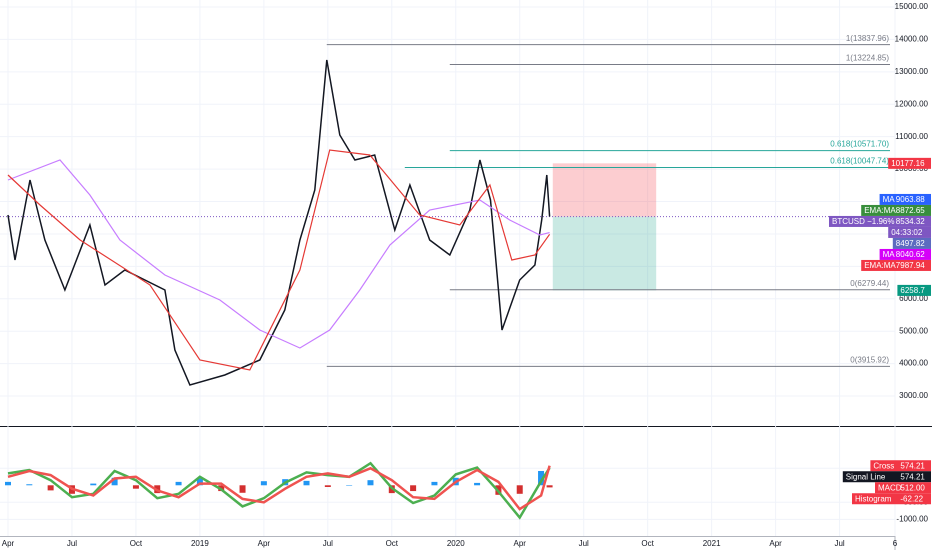 The width and height of the screenshot is (932, 550). Describe the element at coordinates (456, 543) in the screenshot. I see `x-tick-label: 2020` at that location.